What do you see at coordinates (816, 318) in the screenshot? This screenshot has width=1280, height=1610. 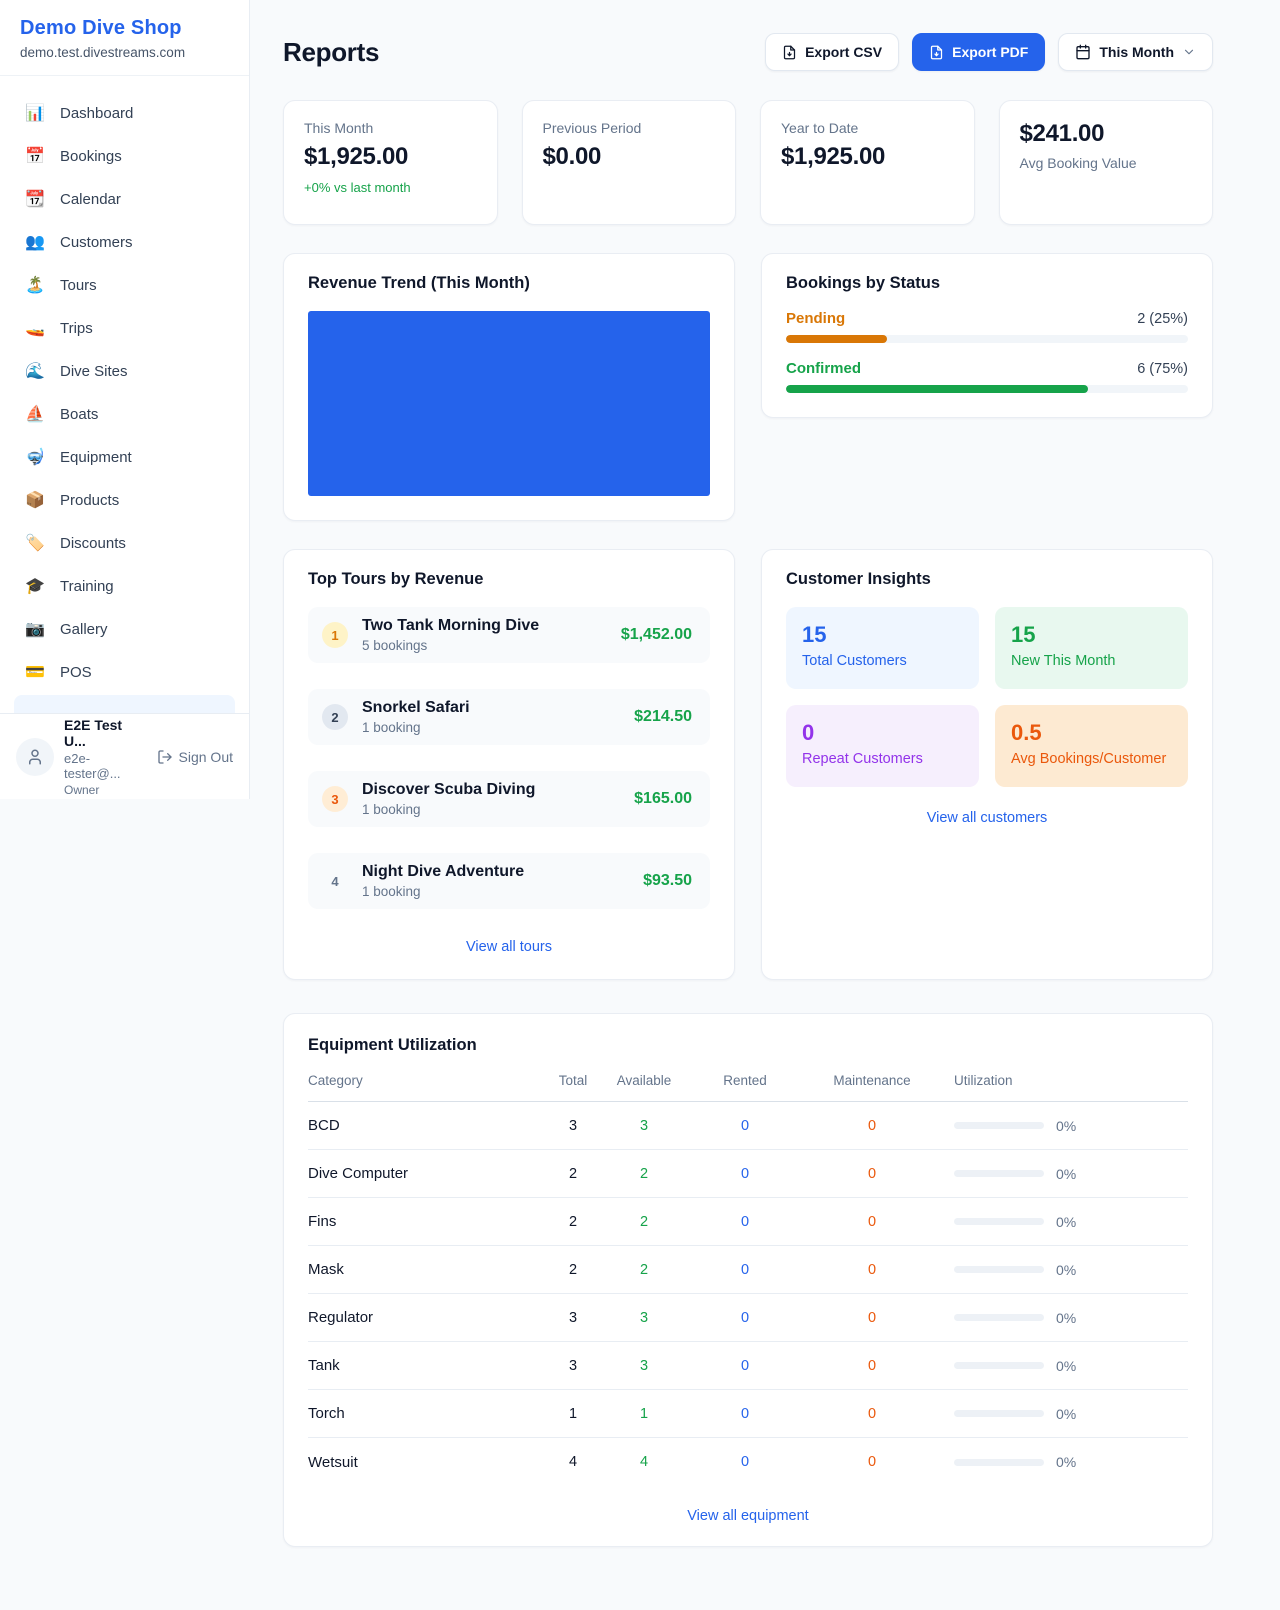 I see `status-label: Pending` at bounding box center [816, 318].